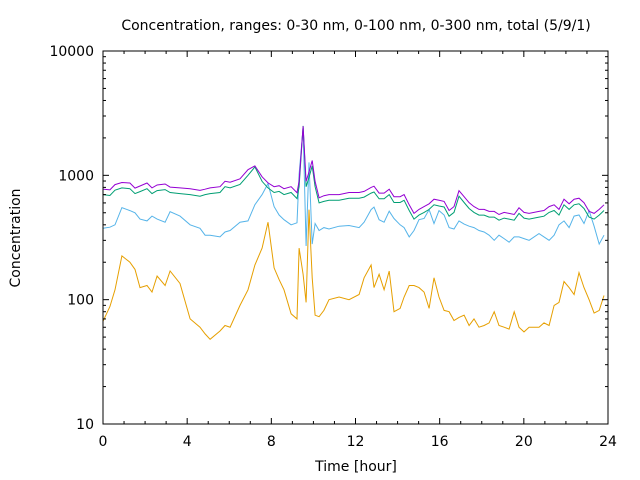  I want to click on x-tick-label: 16, so click(440, 442).